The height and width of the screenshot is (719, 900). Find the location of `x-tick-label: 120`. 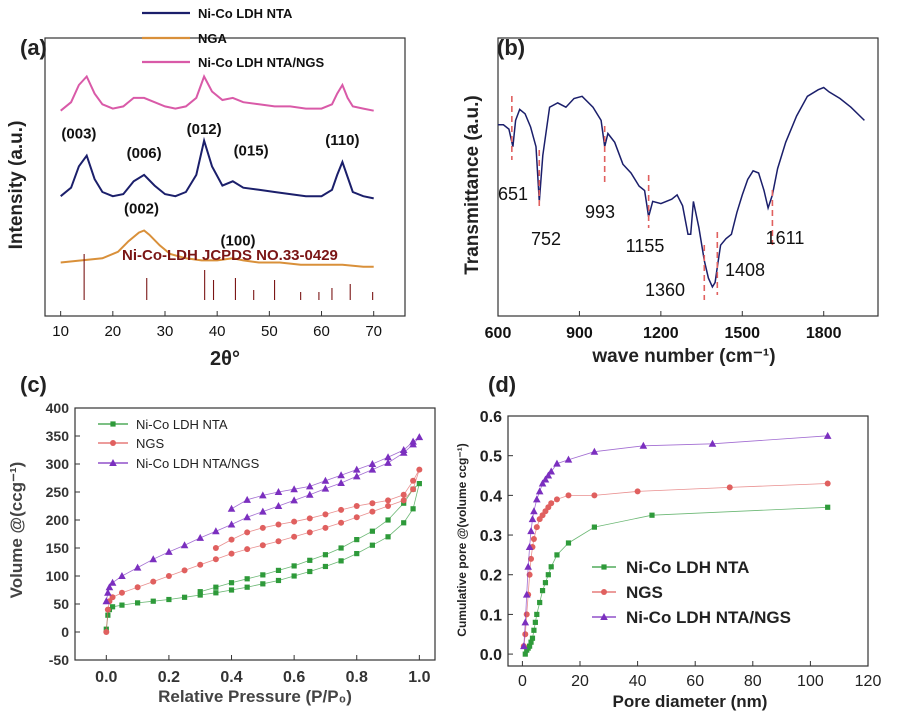

x-tick-label: 120 is located at coordinates (868, 681).